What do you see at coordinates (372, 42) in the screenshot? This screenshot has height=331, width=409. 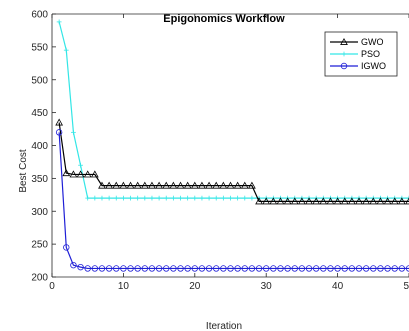 I see `legend-label-gwo: GWO` at bounding box center [372, 42].